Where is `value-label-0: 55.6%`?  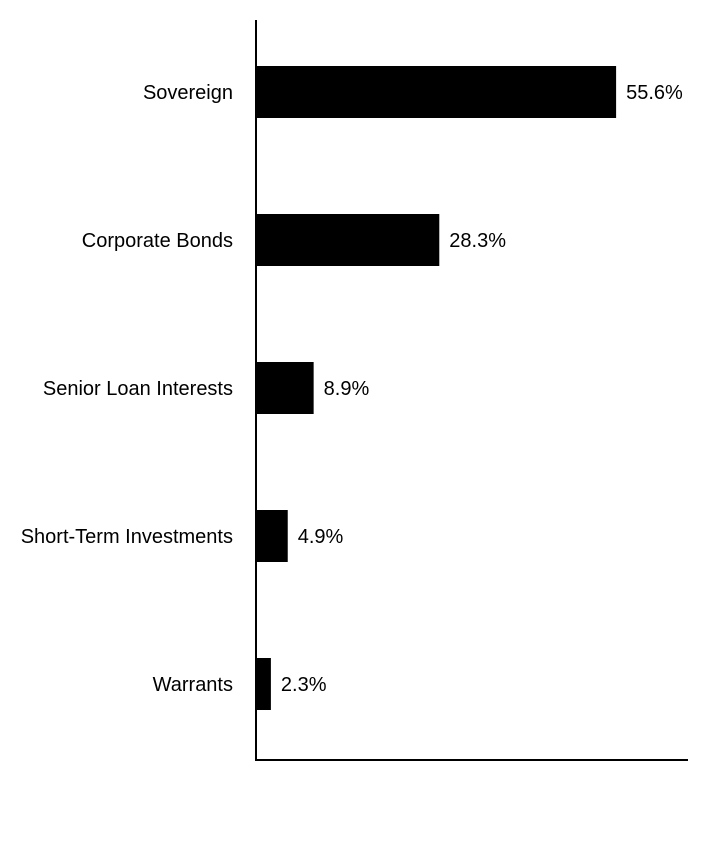 value-label-0: 55.6% is located at coordinates (654, 93).